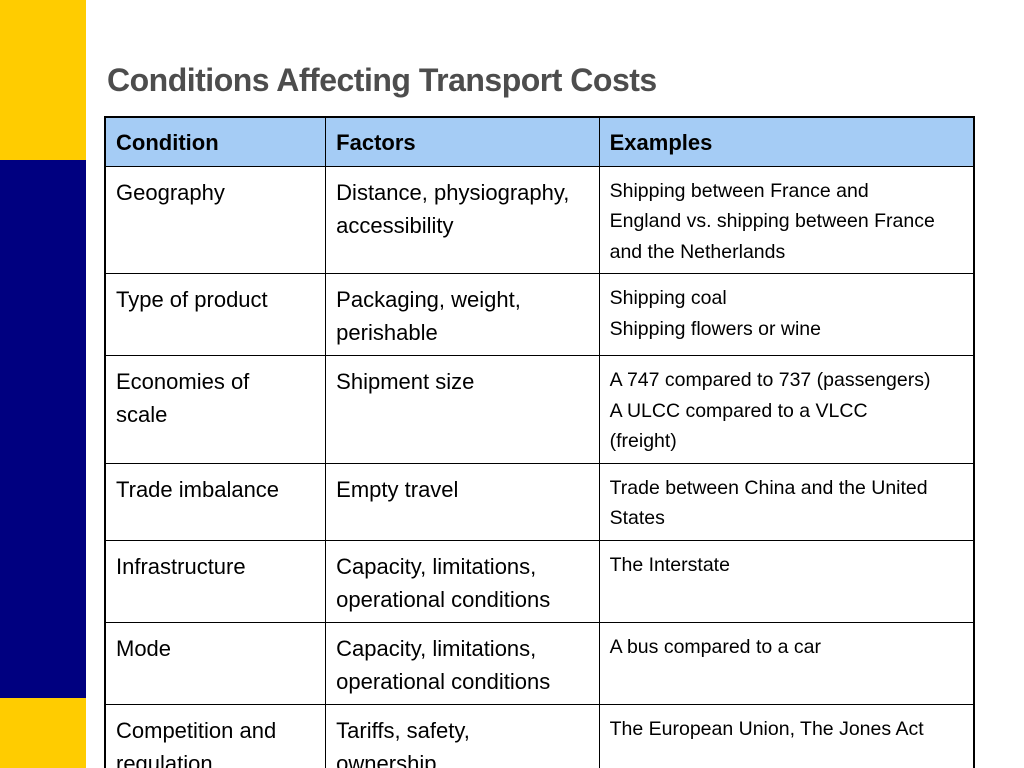 The height and width of the screenshot is (768, 1024). What do you see at coordinates (387, 332) in the screenshot?
I see `cell-line: perishable` at bounding box center [387, 332].